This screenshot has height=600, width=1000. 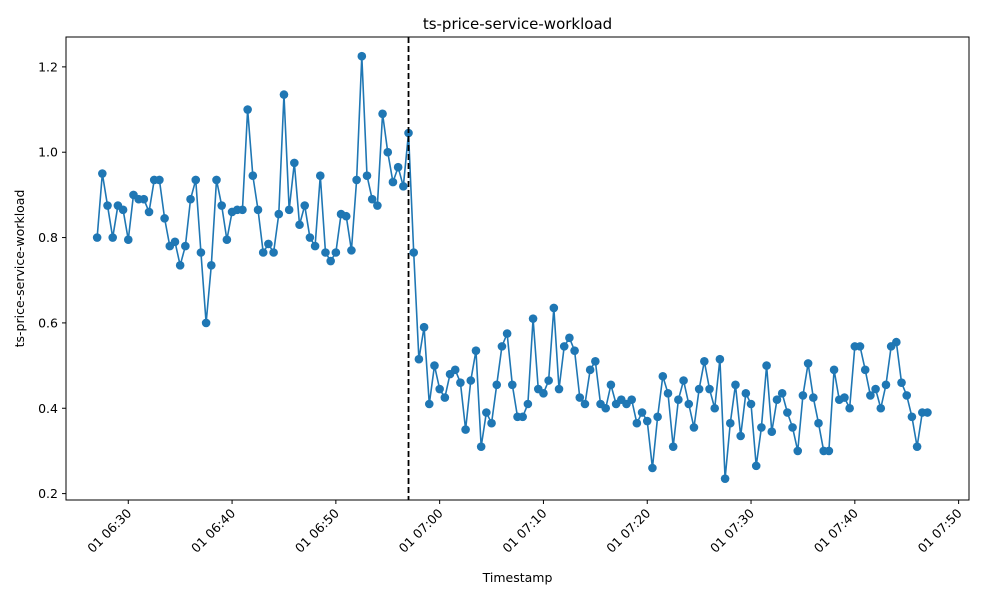 I want to click on y-tick-label: 1.2, so click(x=48, y=66).